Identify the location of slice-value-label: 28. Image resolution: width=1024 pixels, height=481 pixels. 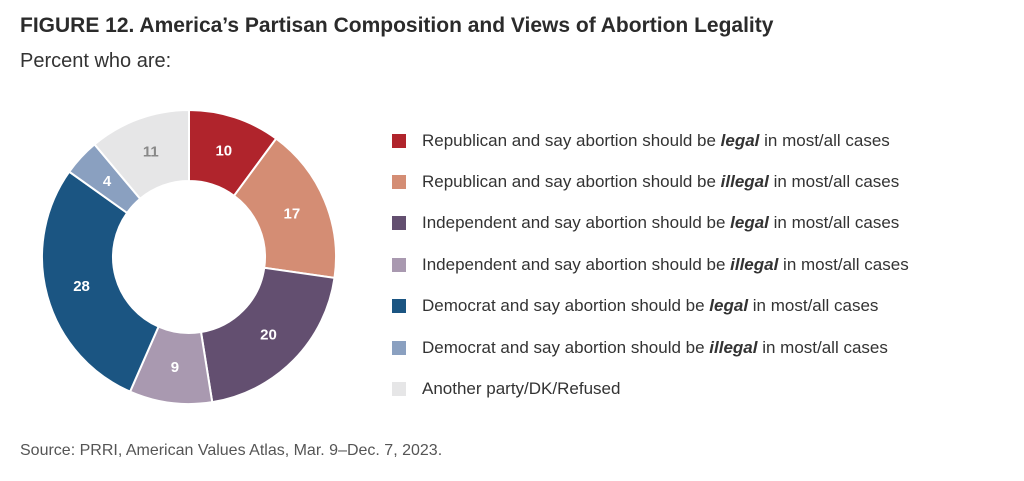
(81, 286).